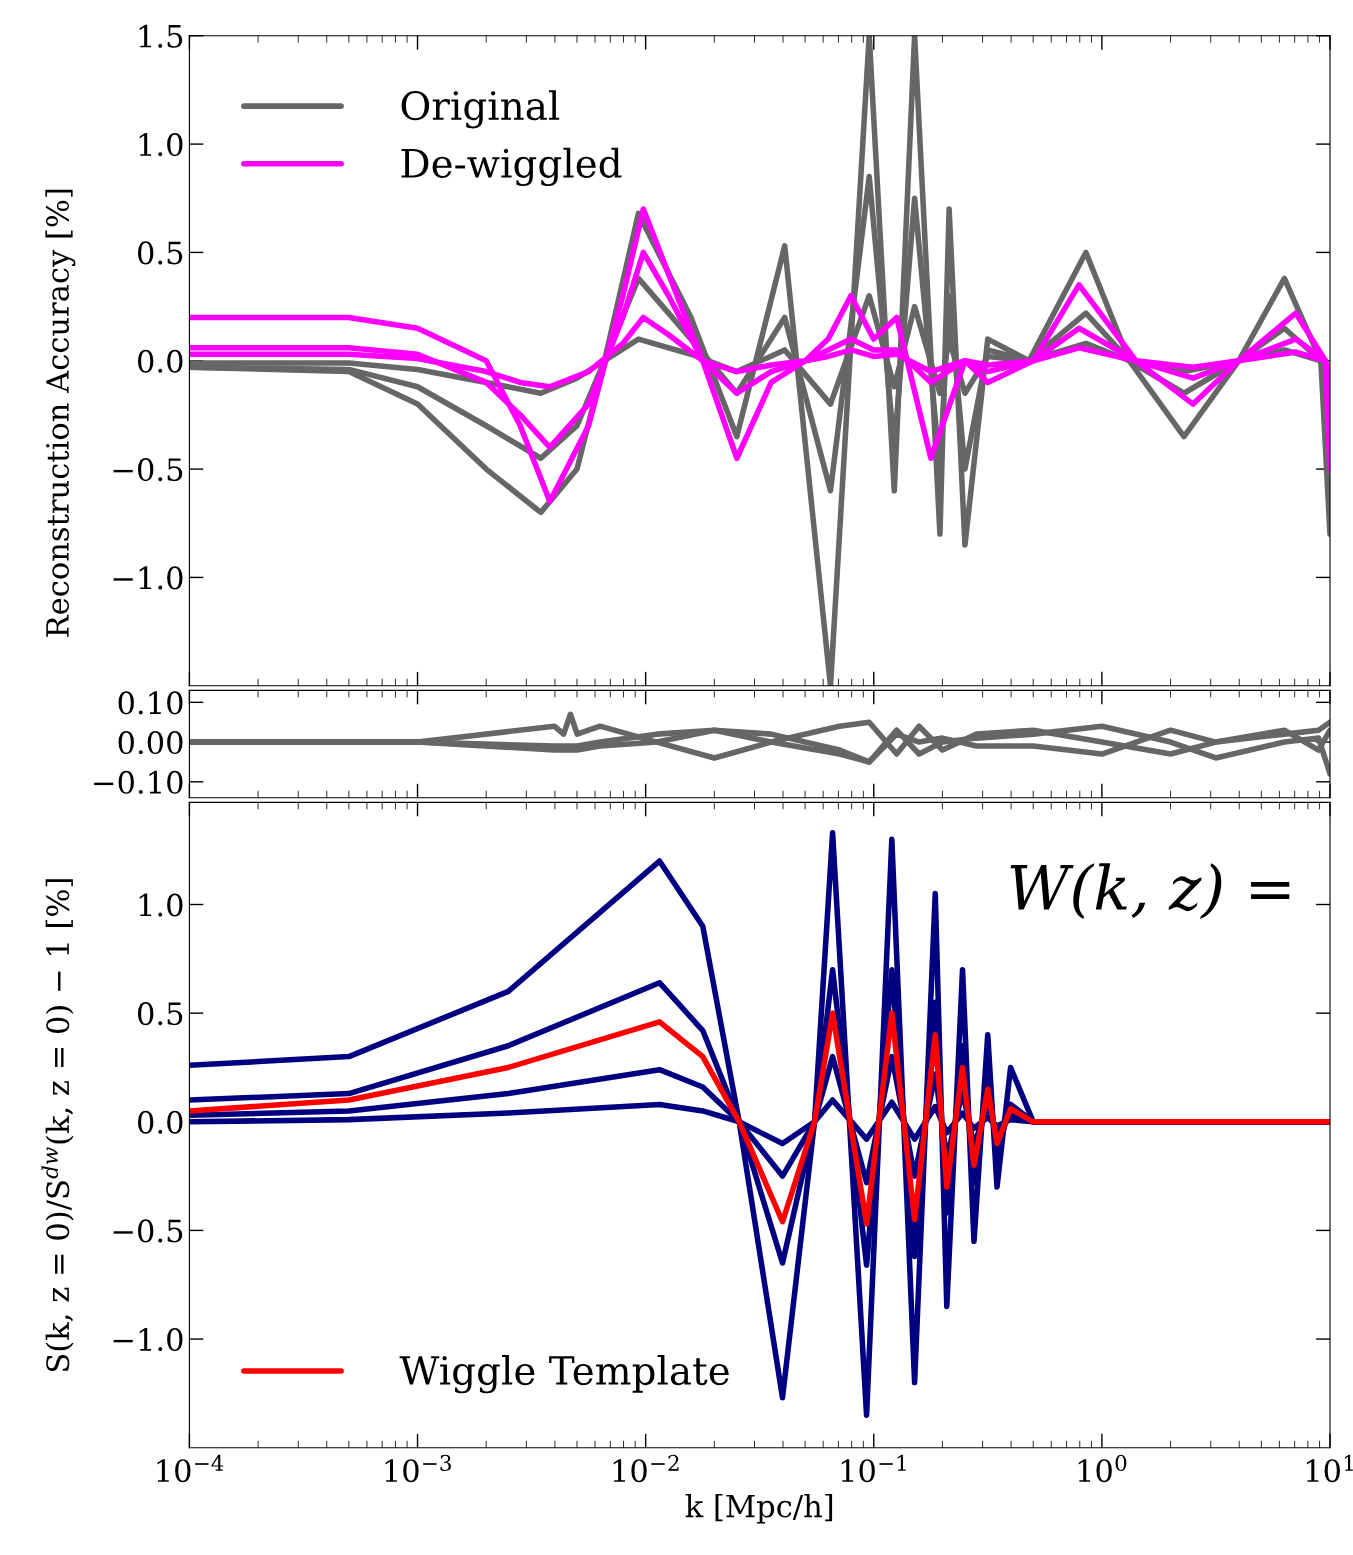  Describe the element at coordinates (138, 782) in the screenshot. I see `y-tick-label: −0.10` at that location.